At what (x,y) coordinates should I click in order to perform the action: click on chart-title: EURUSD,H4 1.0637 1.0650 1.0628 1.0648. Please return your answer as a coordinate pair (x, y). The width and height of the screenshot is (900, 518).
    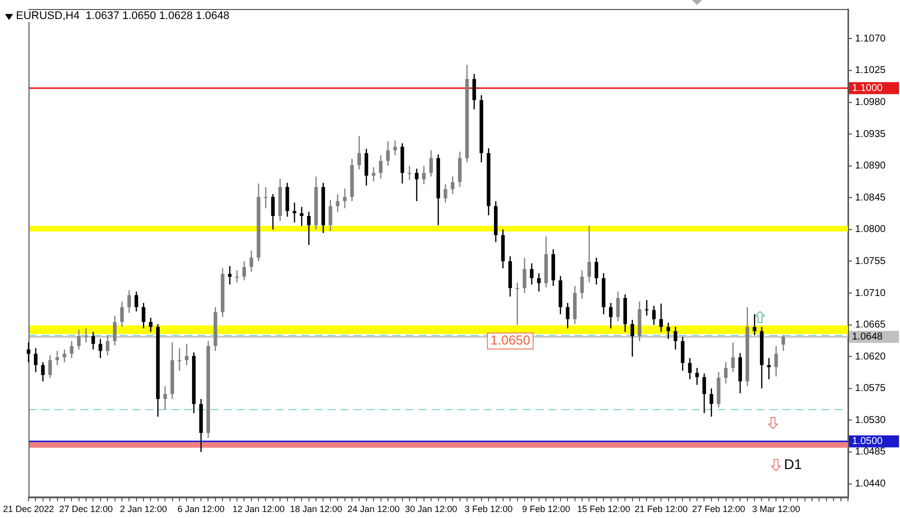
    Looking at the image, I should click on (123, 16).